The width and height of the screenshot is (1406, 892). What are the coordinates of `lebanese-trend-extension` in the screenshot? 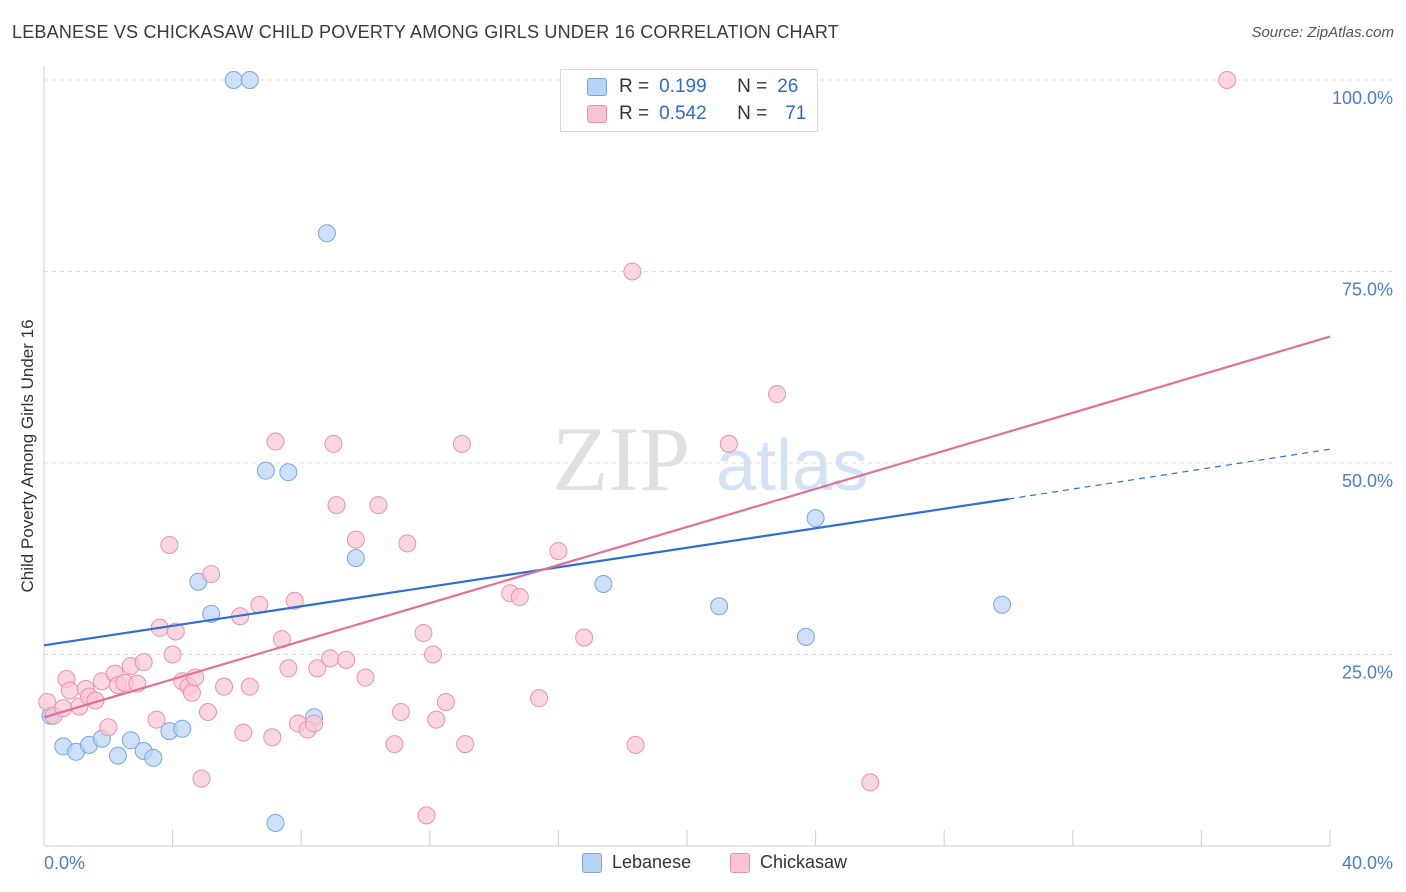 It's located at (1169, 474).